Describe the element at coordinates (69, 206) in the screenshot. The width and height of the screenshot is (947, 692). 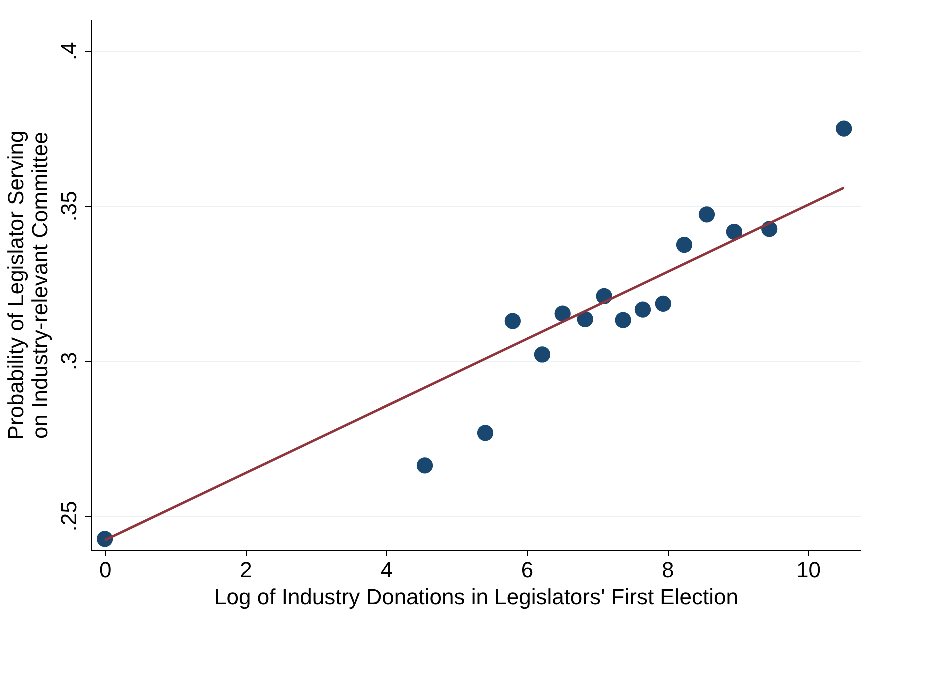
I see `y-tick-label: .35` at that location.